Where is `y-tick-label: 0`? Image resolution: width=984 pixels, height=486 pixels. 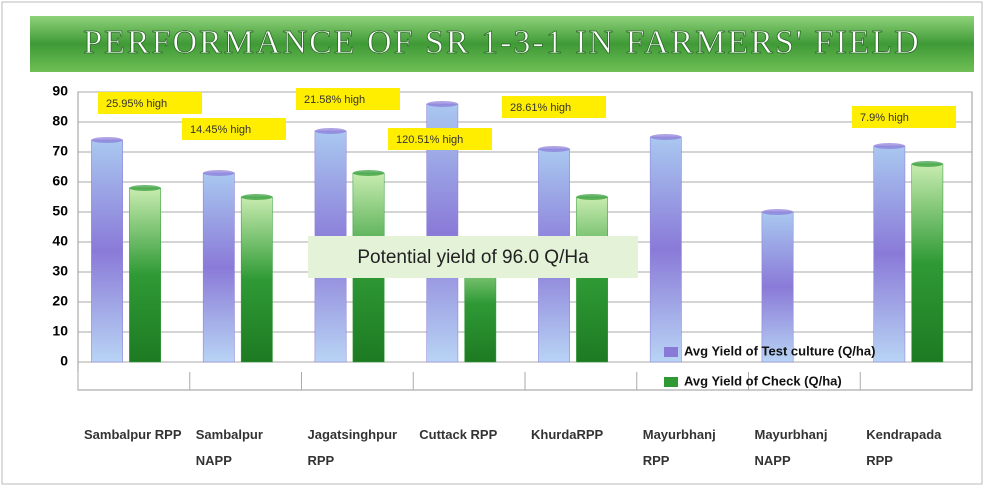
y-tick-label: 0 is located at coordinates (64, 361).